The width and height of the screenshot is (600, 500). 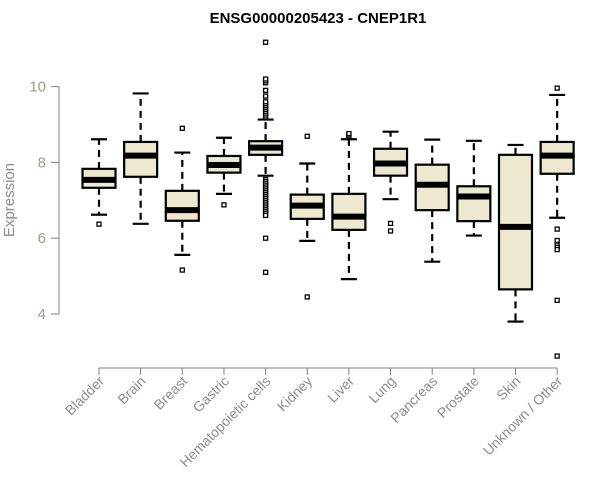 I want to click on x-tick-label: Kidney, so click(x=295, y=394).